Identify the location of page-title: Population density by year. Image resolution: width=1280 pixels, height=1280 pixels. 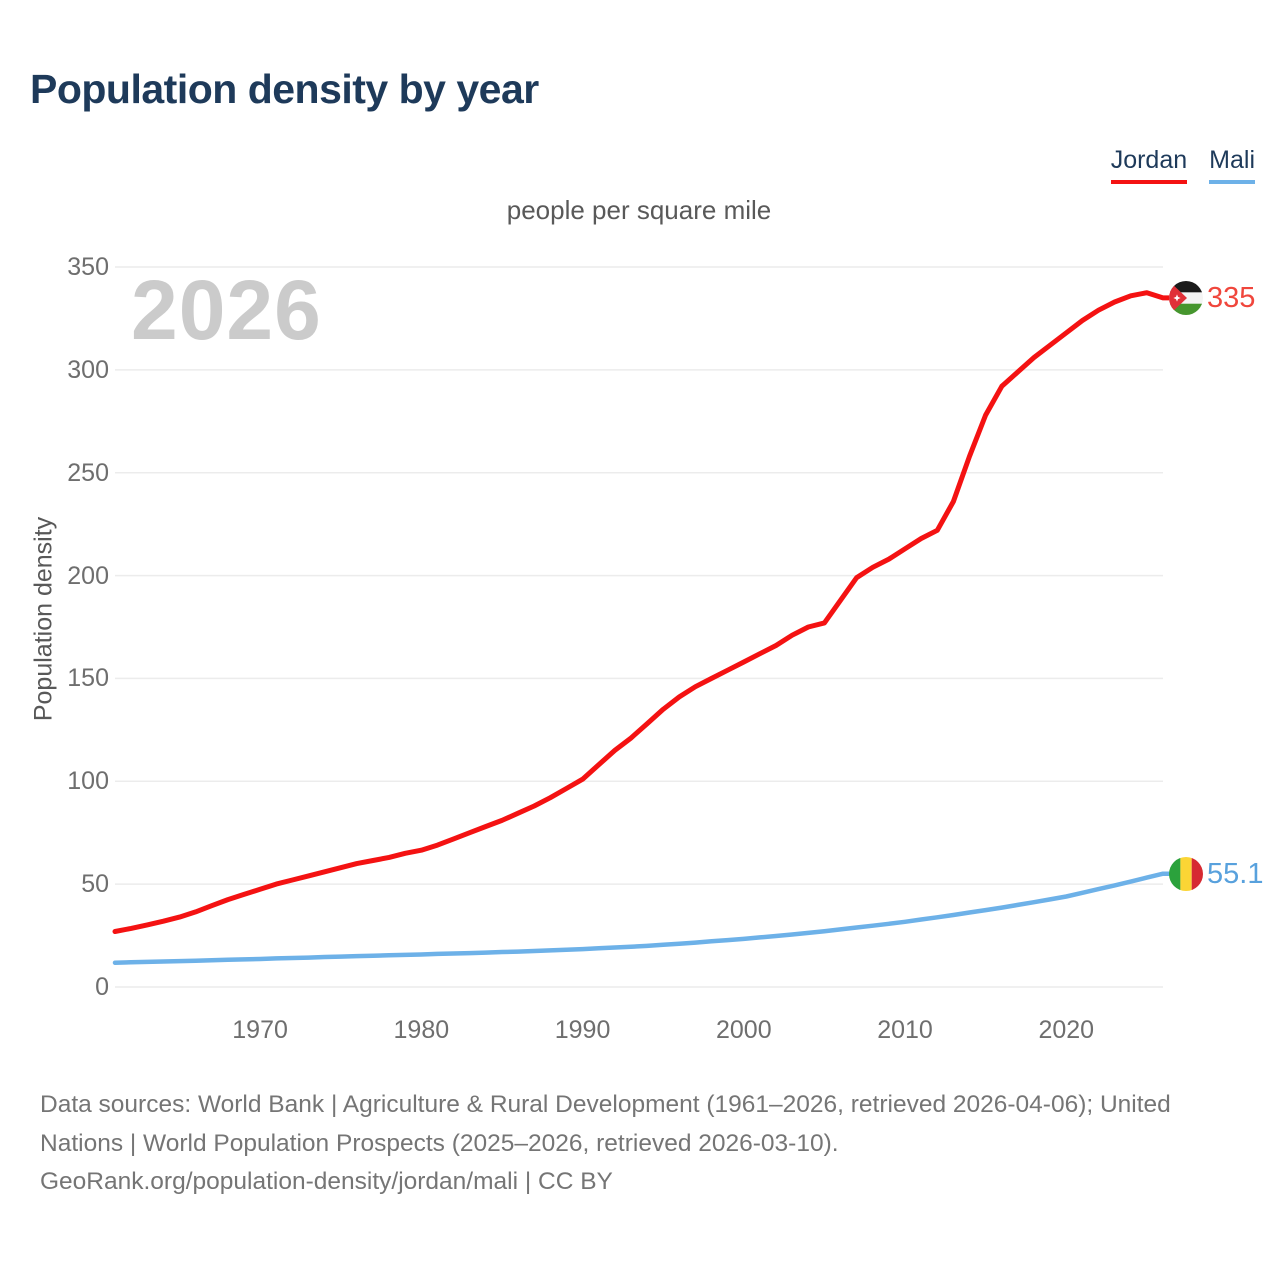
(284, 89).